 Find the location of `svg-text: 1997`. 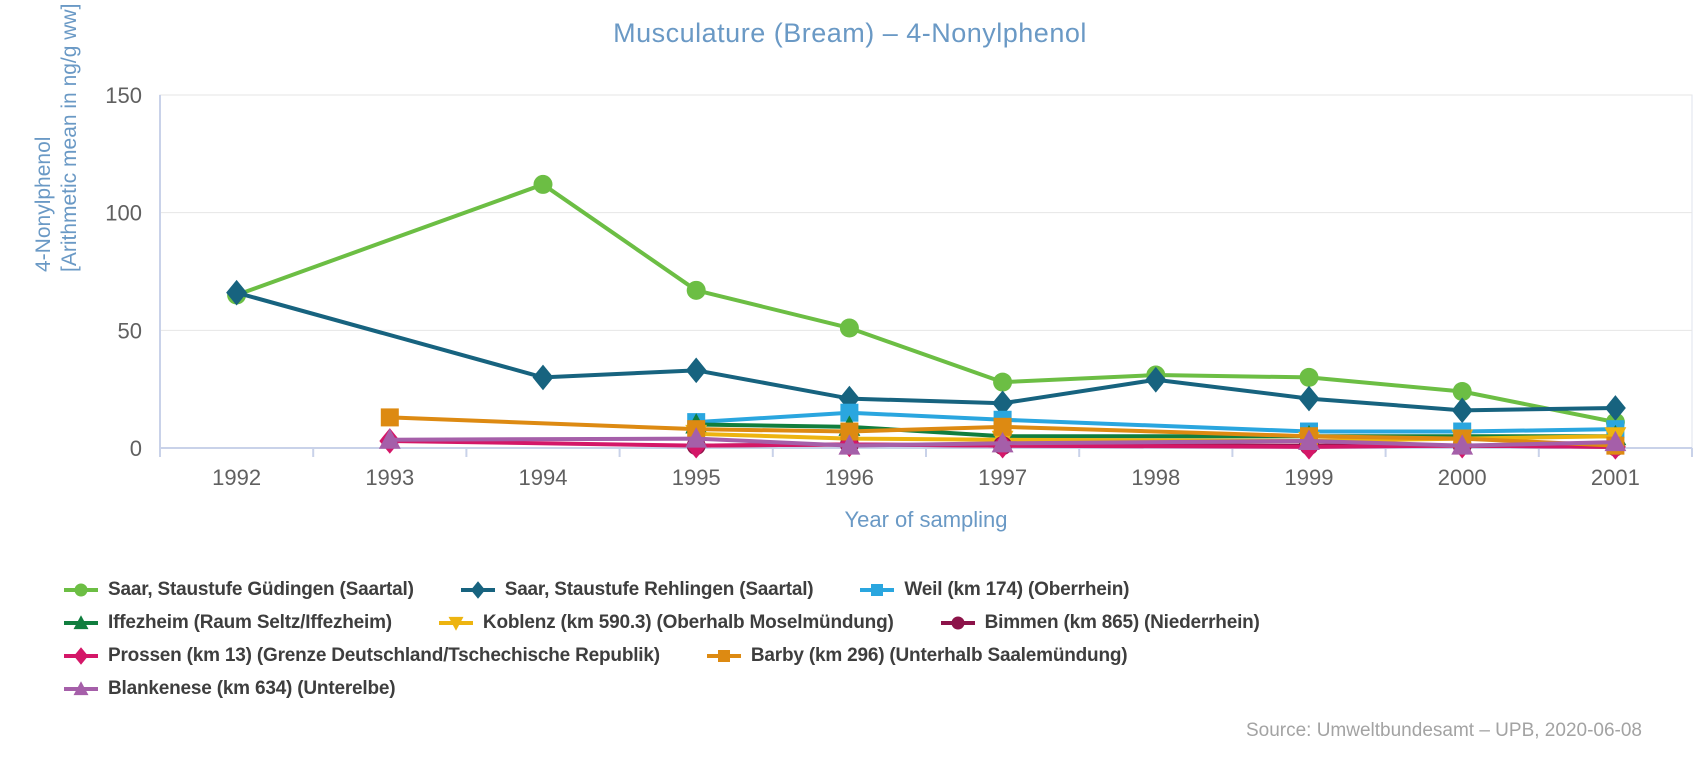

svg-text: 1997 is located at coordinates (1002, 477).